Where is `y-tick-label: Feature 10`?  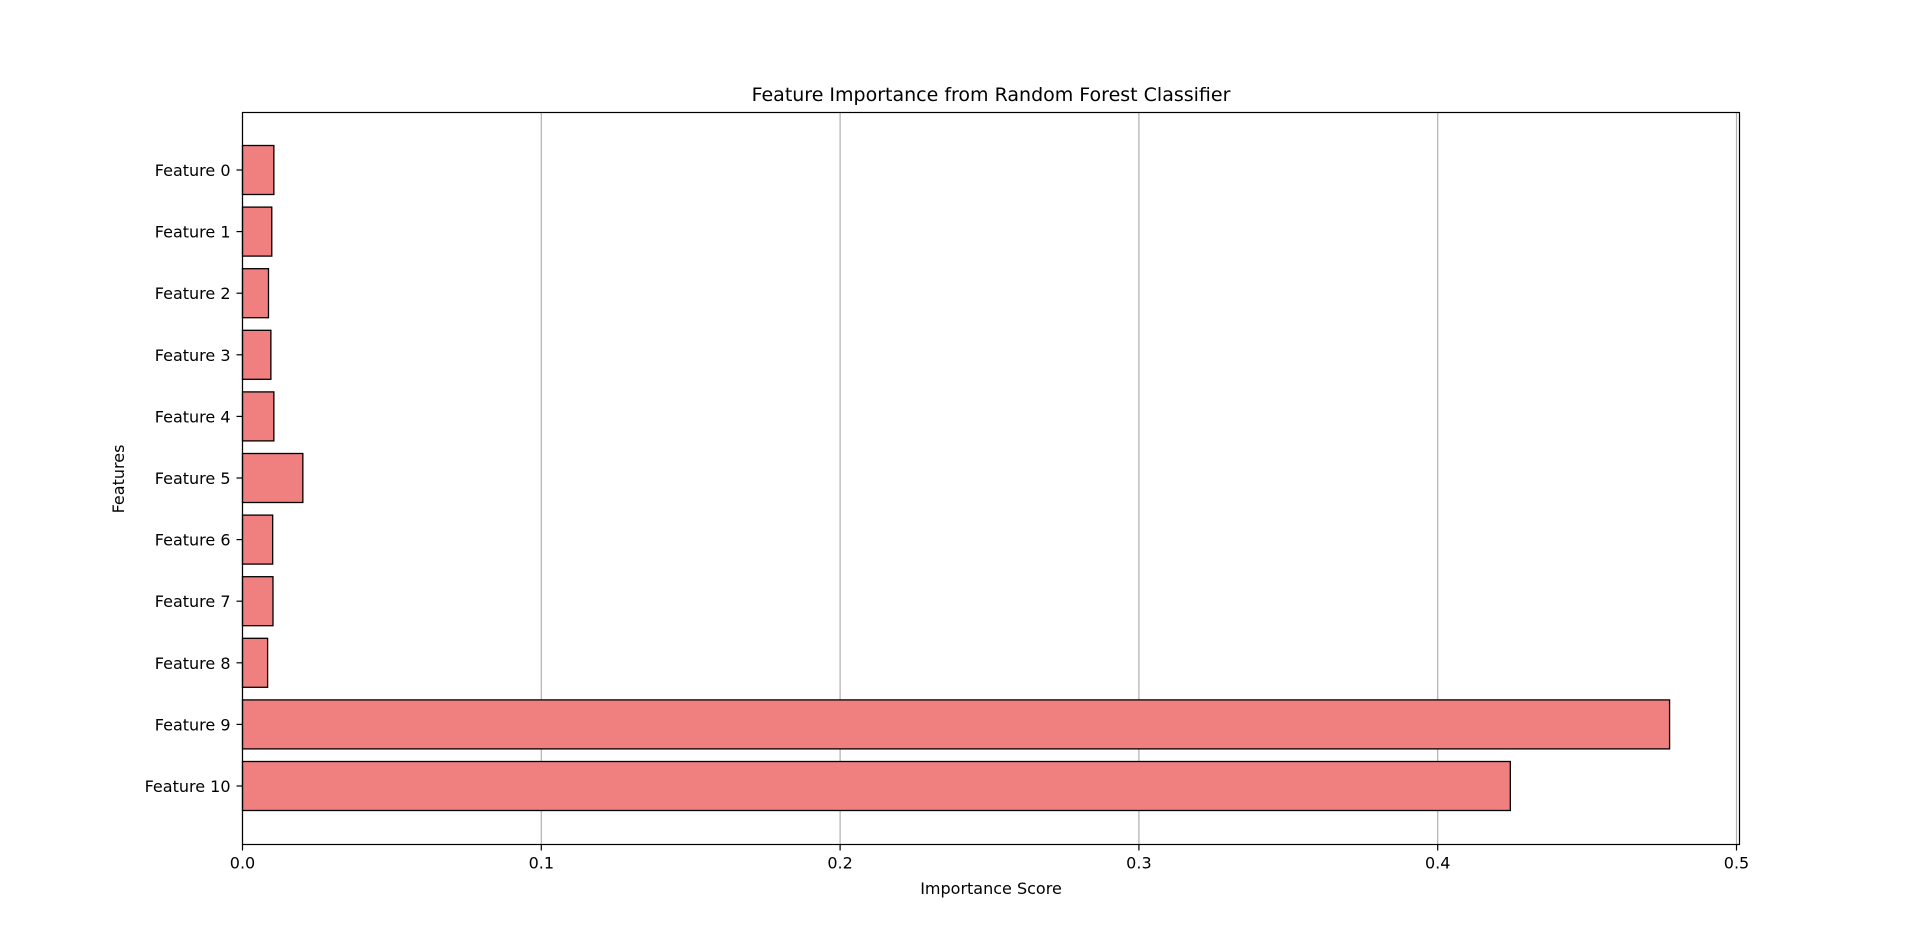
y-tick-label: Feature 10 is located at coordinates (188, 786).